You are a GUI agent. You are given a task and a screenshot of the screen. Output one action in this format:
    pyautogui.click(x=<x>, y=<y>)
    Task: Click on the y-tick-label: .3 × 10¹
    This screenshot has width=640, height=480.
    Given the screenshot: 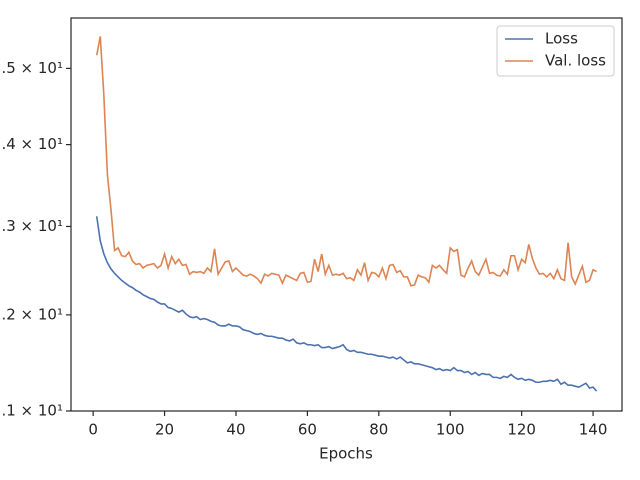 What is the action you would take?
    pyautogui.click(x=32, y=226)
    